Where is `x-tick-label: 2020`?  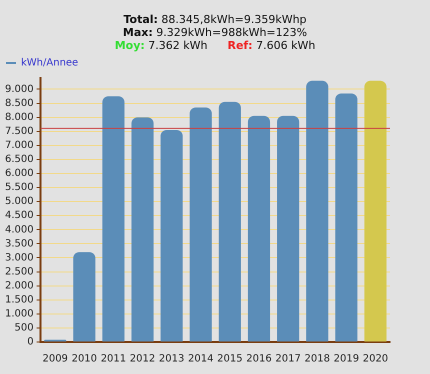 x-tick-label: 2020 is located at coordinates (375, 359).